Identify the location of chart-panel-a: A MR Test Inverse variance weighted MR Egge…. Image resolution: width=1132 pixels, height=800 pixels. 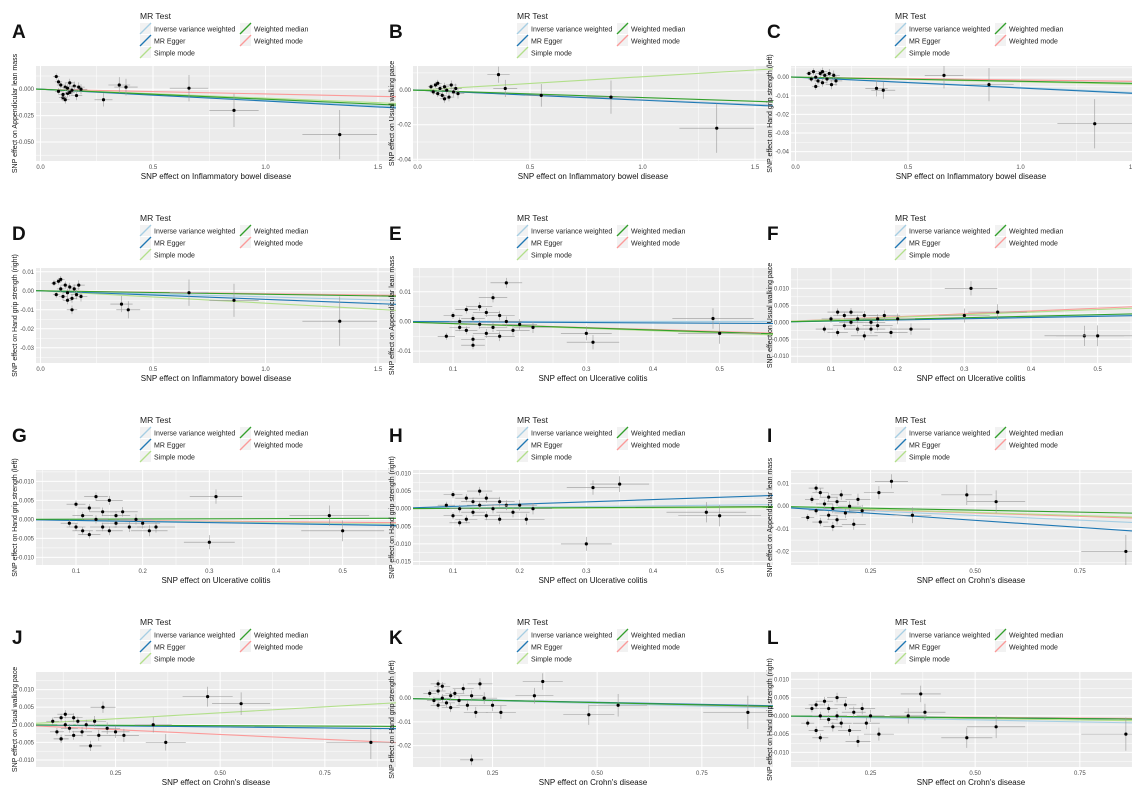
(204, 96).